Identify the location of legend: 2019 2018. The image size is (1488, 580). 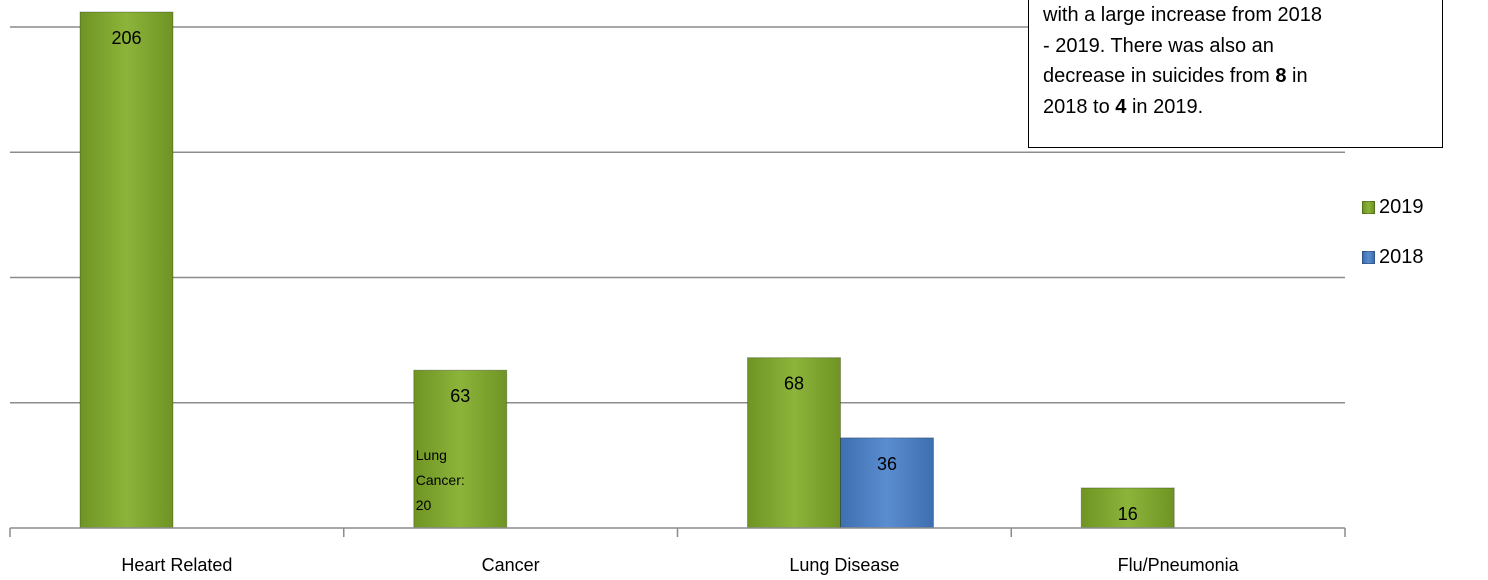
(1393, 244).